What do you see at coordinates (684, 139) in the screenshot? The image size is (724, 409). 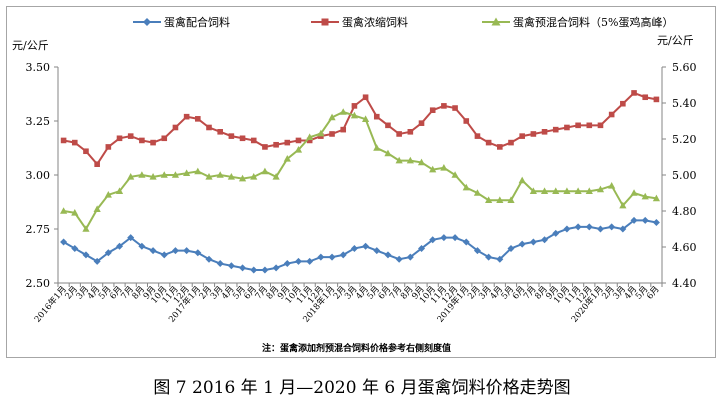 I see `right-tick-label: 5.20` at bounding box center [684, 139].